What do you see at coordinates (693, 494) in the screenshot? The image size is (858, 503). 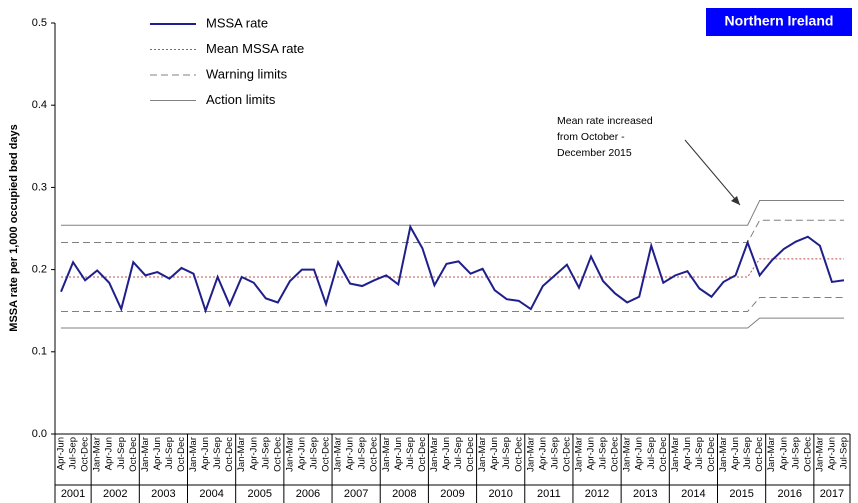 I see `x-group-label: 2014` at bounding box center [693, 494].